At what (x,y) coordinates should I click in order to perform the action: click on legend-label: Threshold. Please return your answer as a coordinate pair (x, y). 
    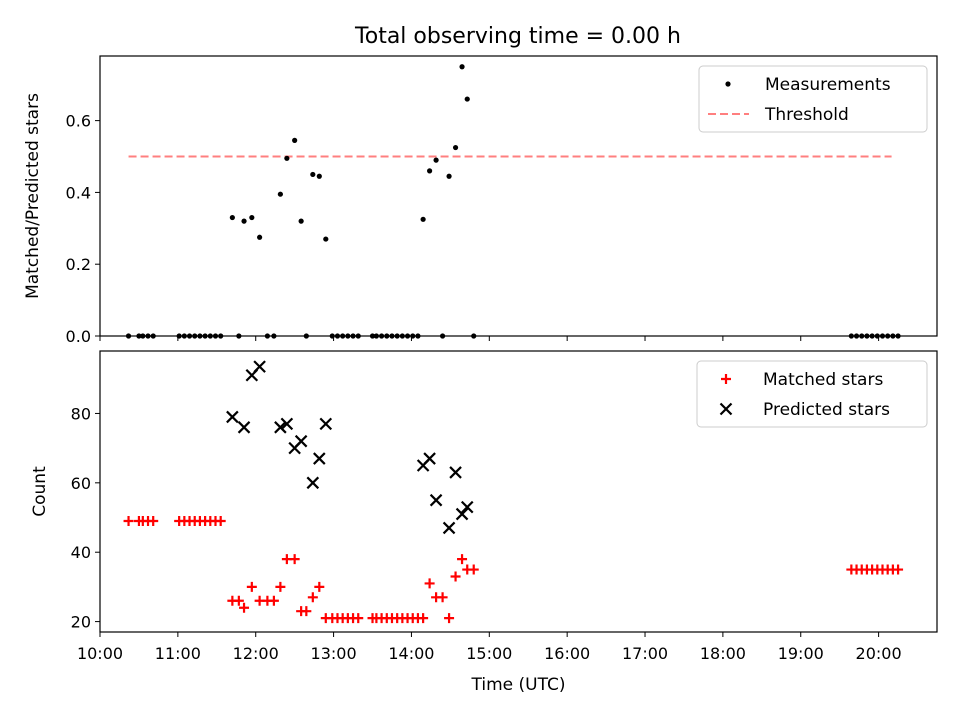
    Looking at the image, I should click on (806, 115).